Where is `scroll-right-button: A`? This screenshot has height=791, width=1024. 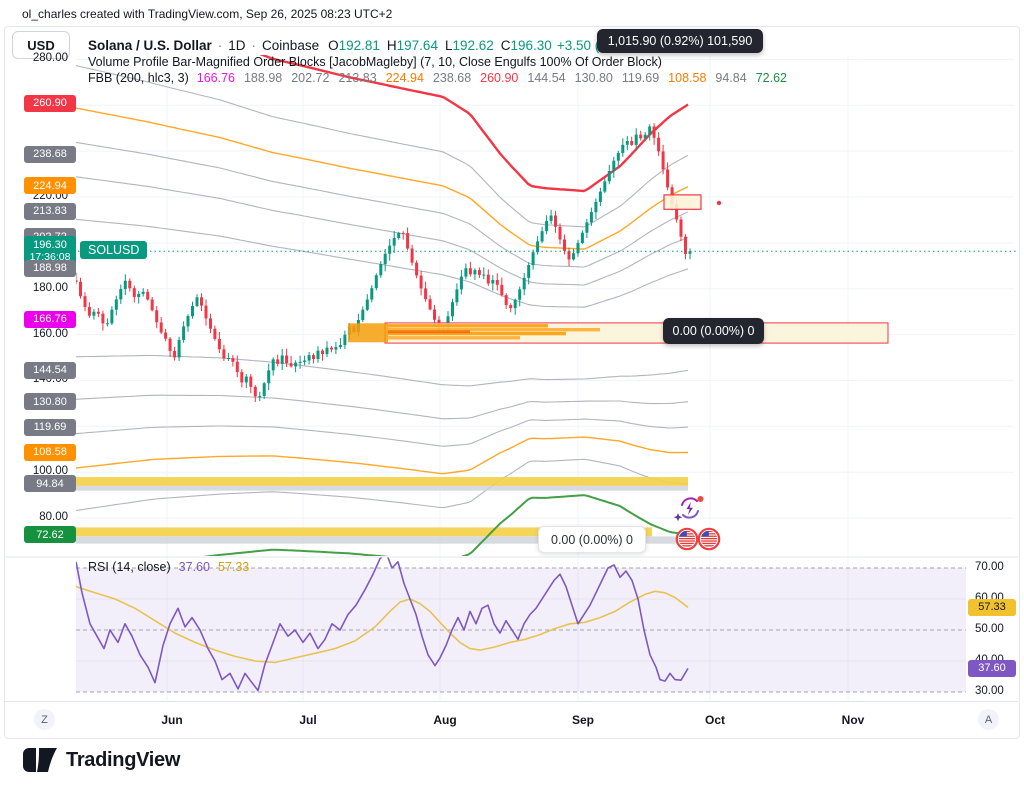 scroll-right-button: A is located at coordinates (988, 719).